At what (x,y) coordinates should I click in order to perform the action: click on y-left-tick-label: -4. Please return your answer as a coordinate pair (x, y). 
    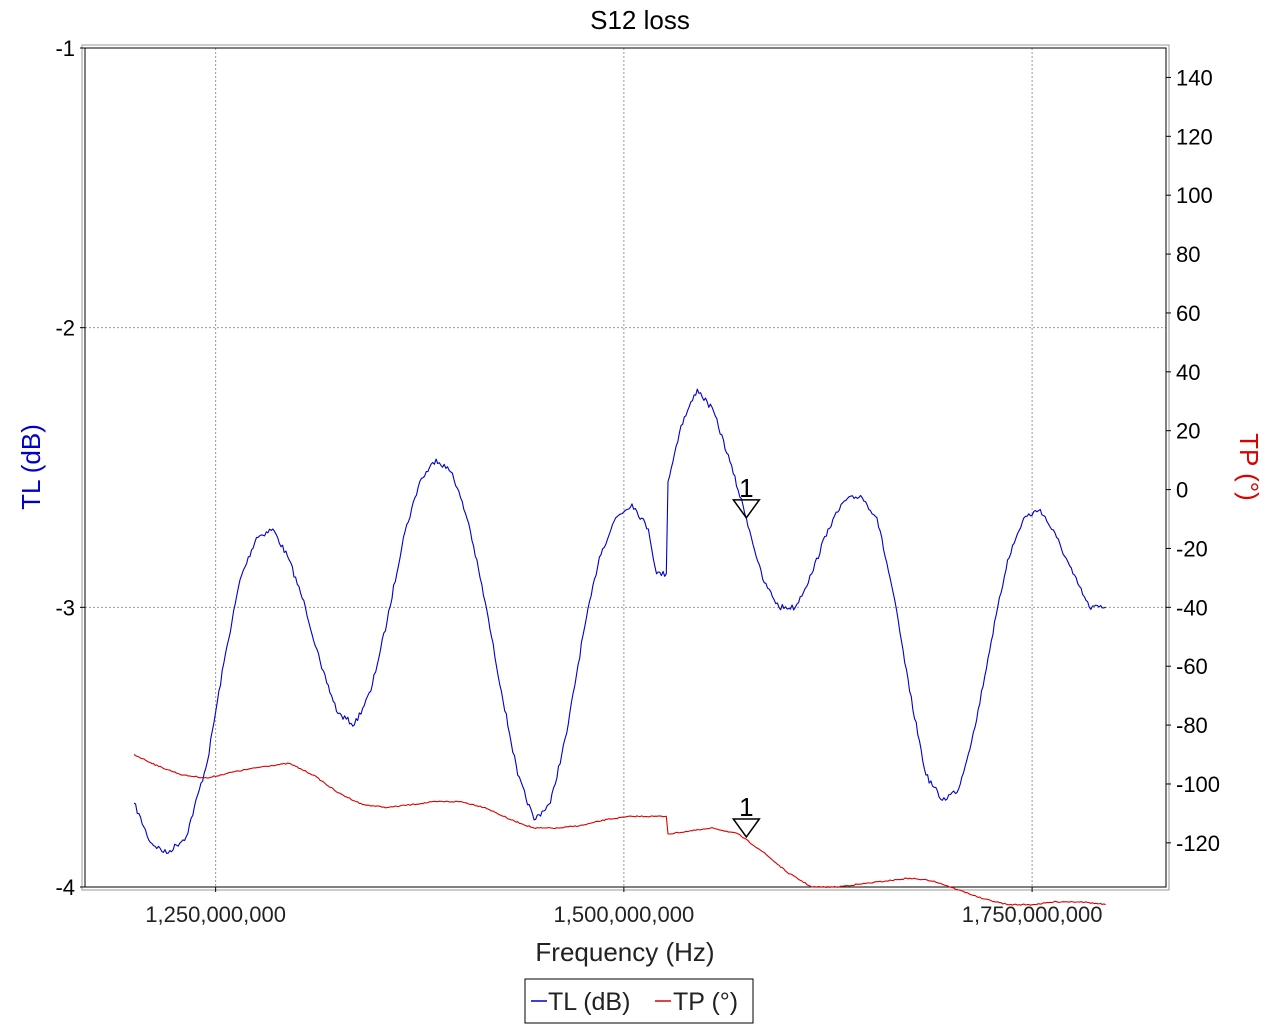
    Looking at the image, I should click on (65, 887).